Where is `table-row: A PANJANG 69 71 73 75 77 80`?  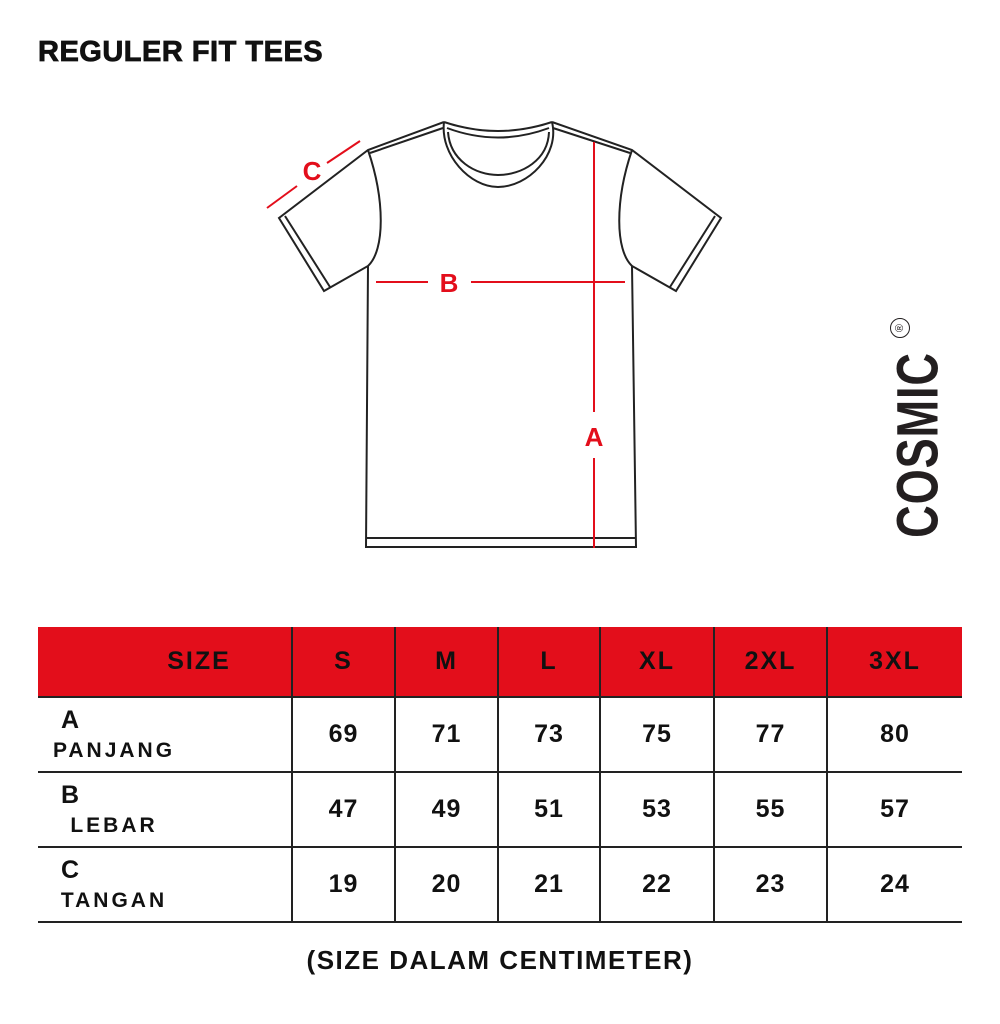
table-row: A PANJANG 69 71 73 75 77 80 is located at coordinates (500, 734).